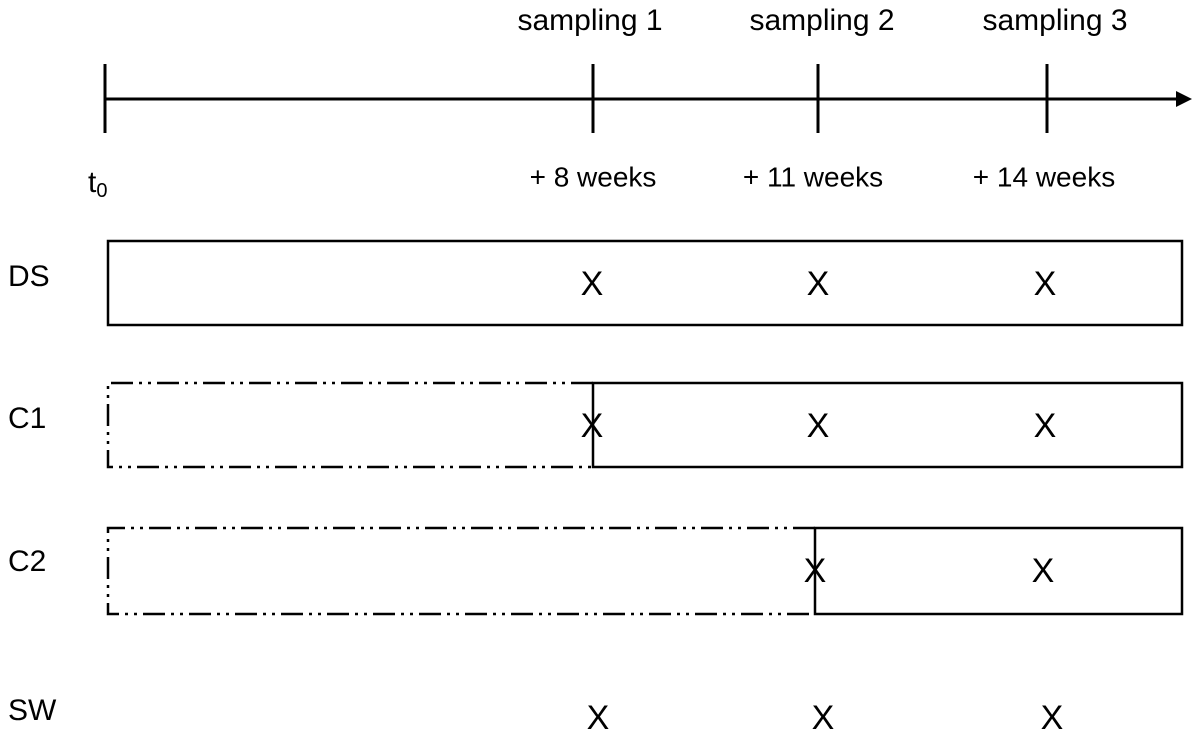 The image size is (1200, 744). I want to click on sampling-title: sampling 1, so click(589, 20).